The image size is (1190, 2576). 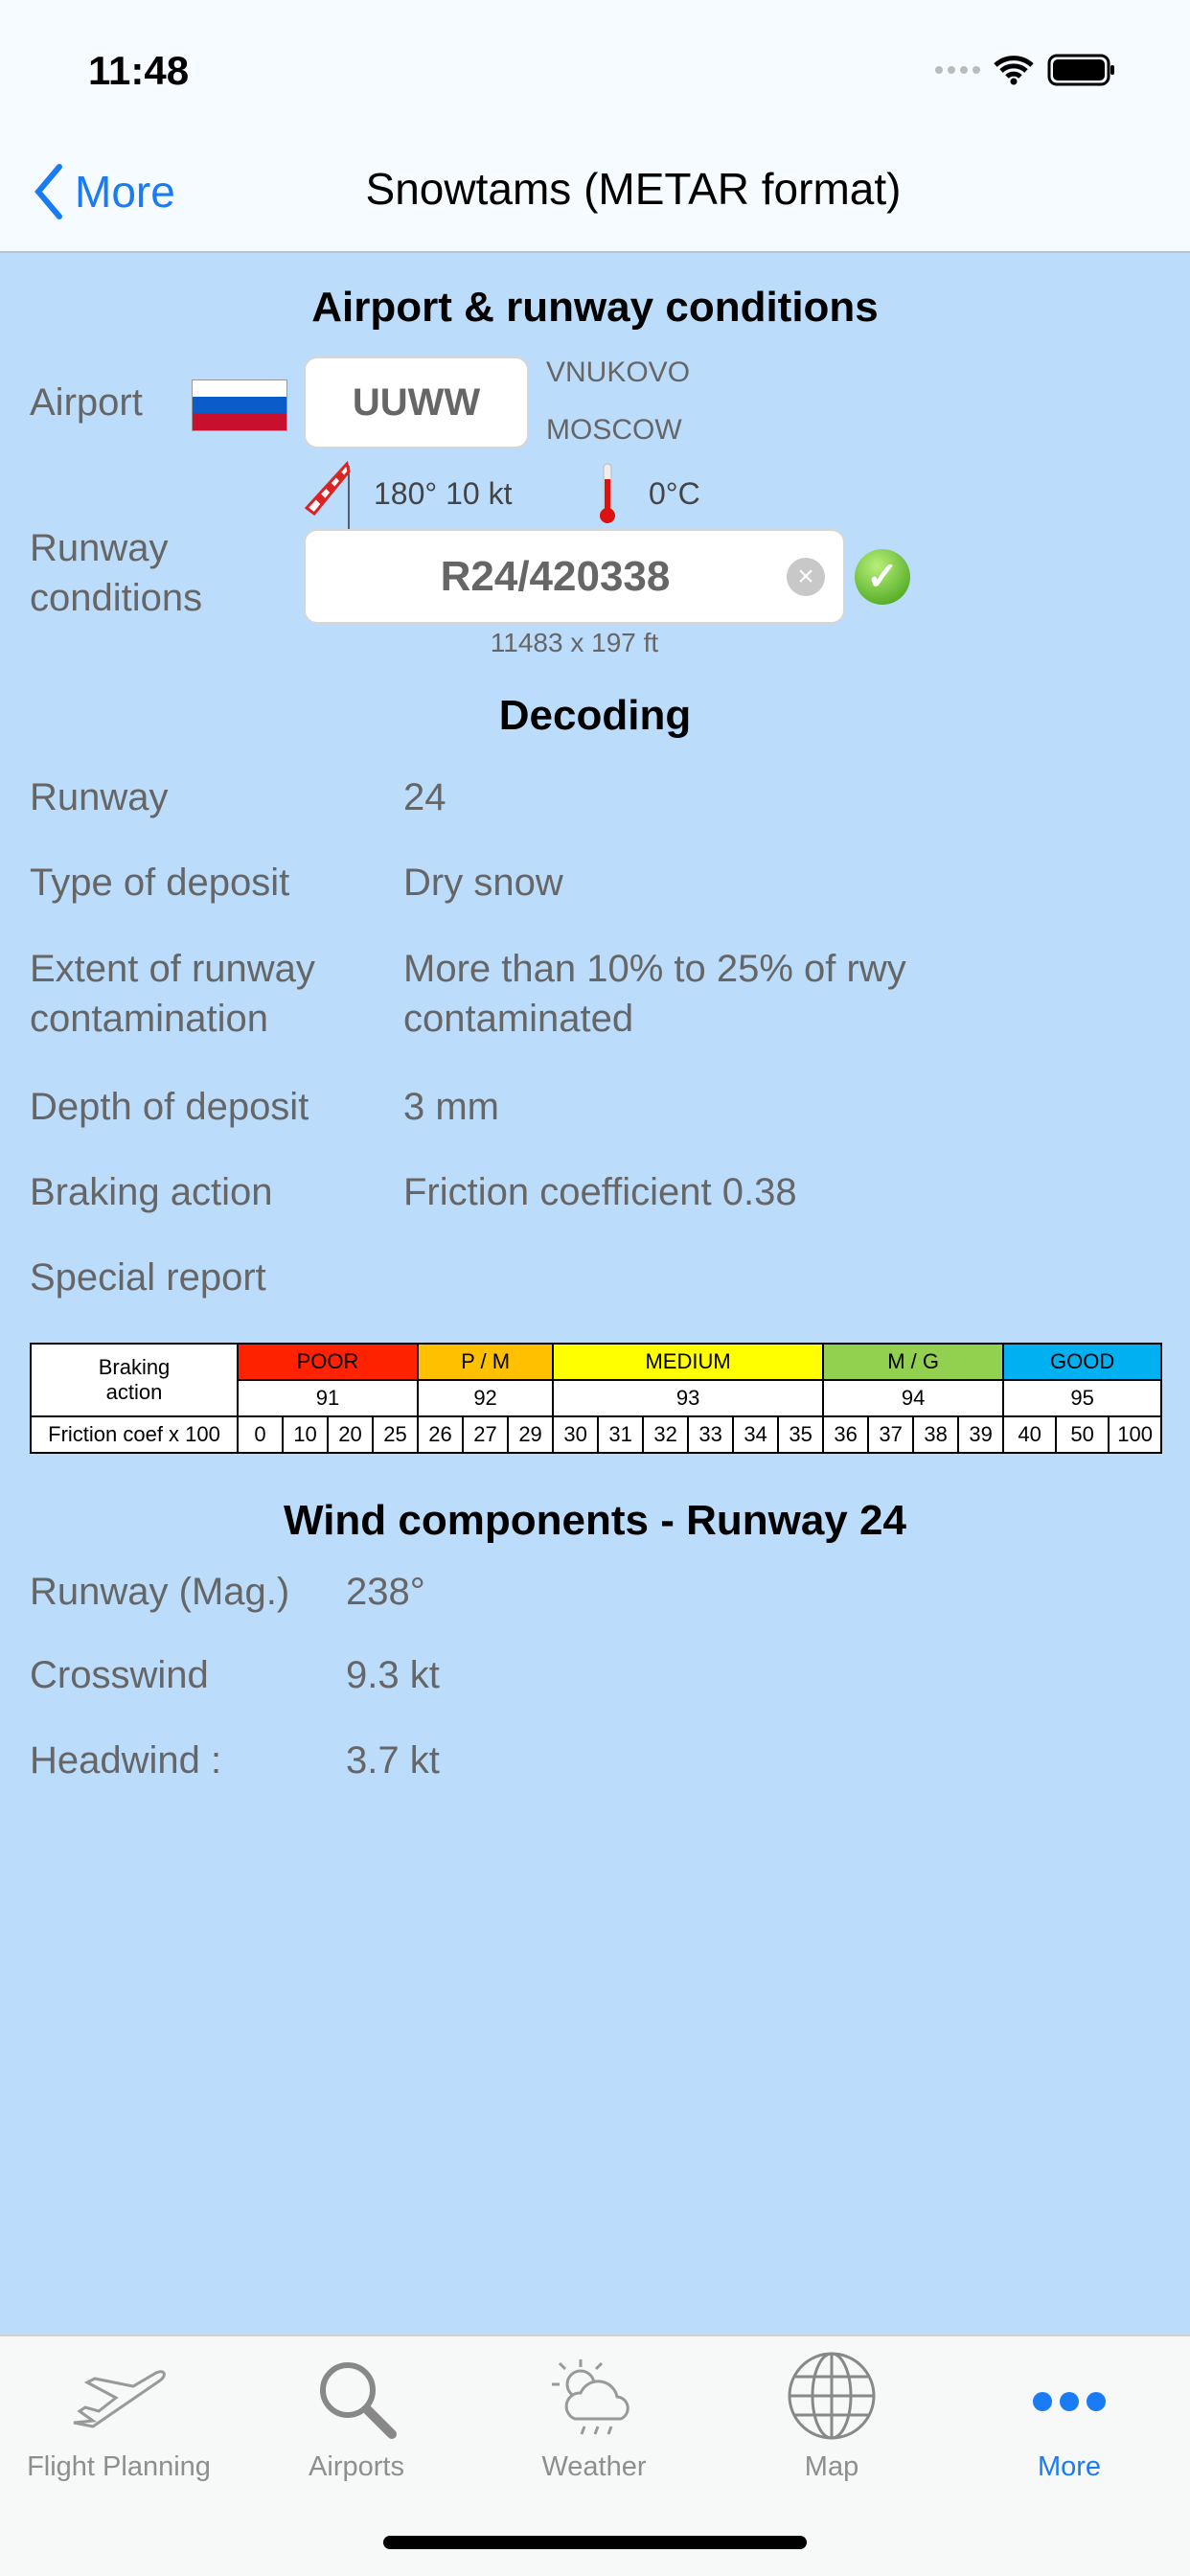 What do you see at coordinates (125, 192) in the screenshot?
I see `back-label: More` at bounding box center [125, 192].